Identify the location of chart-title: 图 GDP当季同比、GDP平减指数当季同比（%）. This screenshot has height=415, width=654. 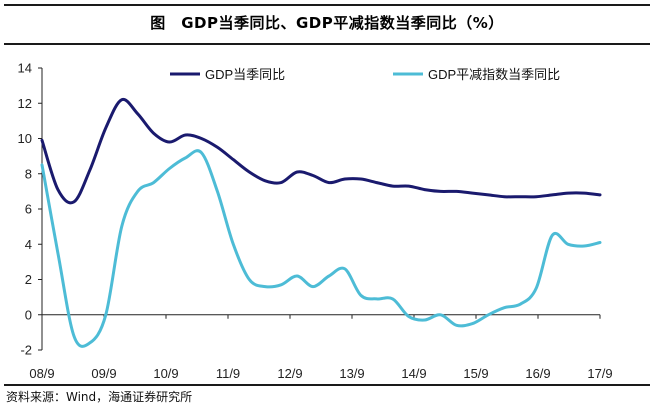
(327, 22).